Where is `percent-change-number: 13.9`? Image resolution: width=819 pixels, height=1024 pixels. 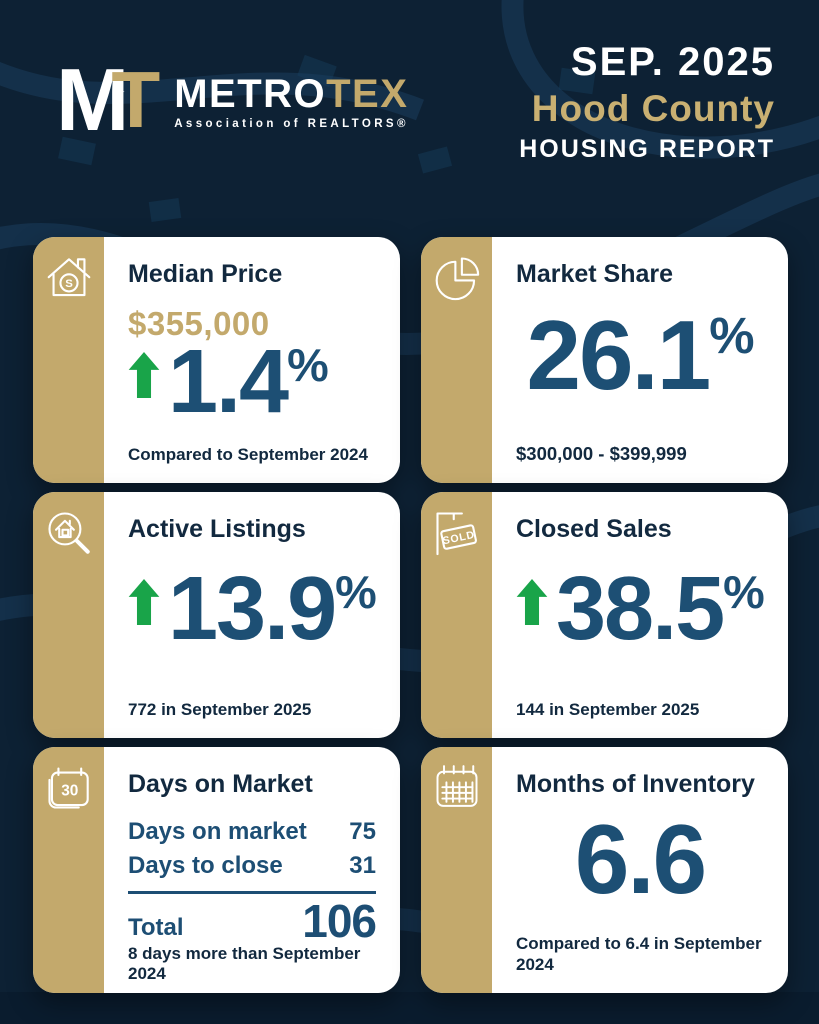 percent-change-number: 13.9 is located at coordinates (252, 609).